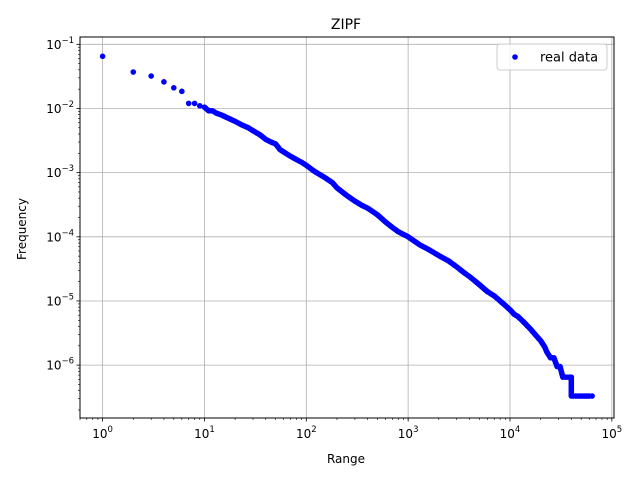 The image size is (640, 484). I want to click on y-tick-label: 10⁻⁴, so click(60, 236).